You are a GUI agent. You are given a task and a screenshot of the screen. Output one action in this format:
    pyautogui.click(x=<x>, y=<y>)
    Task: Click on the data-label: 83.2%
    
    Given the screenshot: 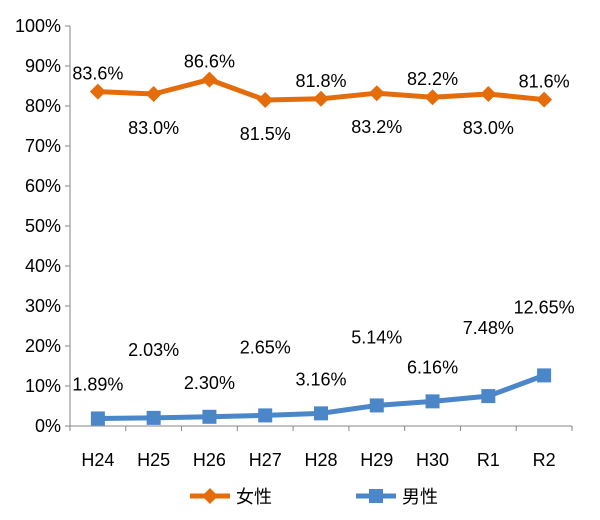 What is the action you would take?
    pyautogui.click(x=376, y=127)
    